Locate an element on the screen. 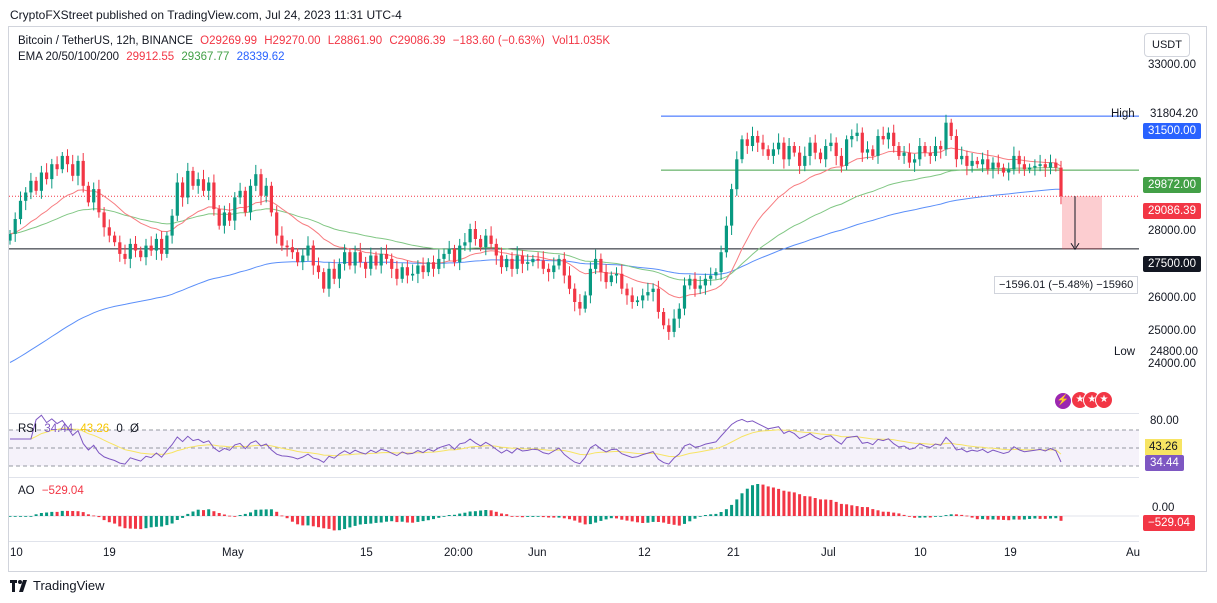 This screenshot has width=1217, height=603. ema-title: EMA 20/50/100/200 is located at coordinates (69, 57).